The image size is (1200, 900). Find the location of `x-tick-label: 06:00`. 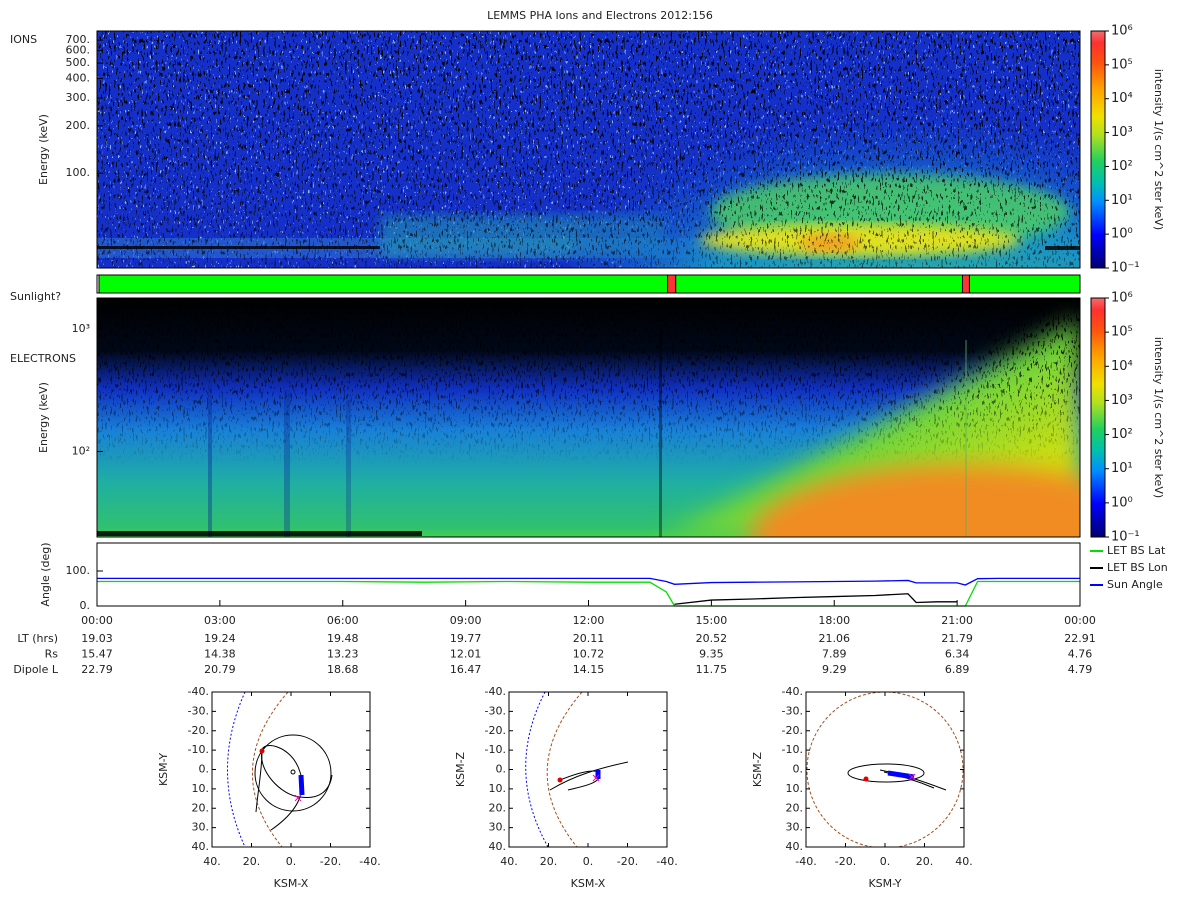

x-tick-label: 06:00 is located at coordinates (343, 620).